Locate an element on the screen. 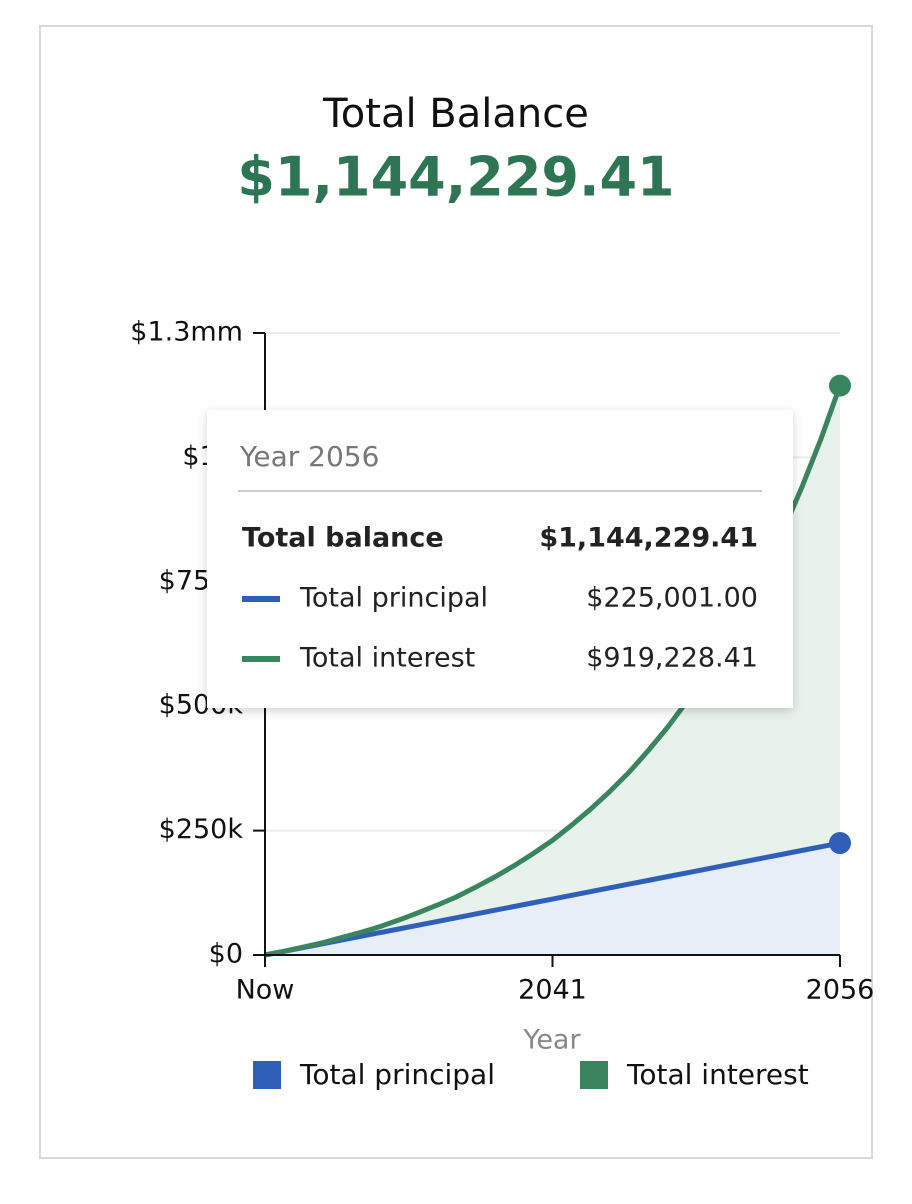  tooltip-label: Total interest is located at coordinates (387, 658).